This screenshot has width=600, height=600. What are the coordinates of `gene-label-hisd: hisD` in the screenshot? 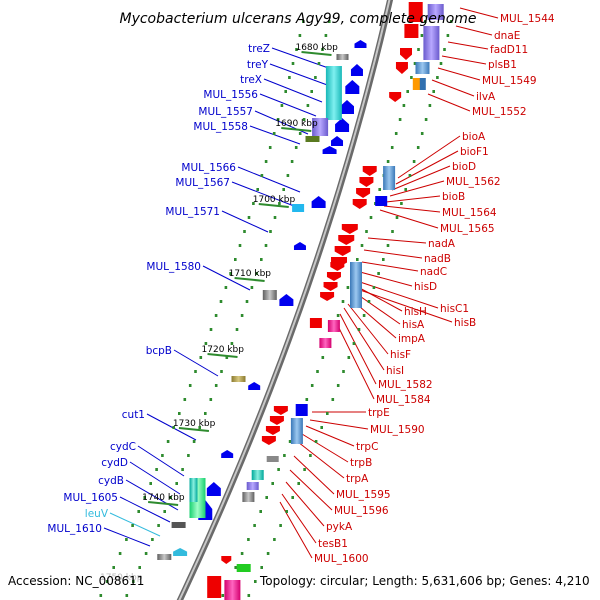 It's located at (425, 287).